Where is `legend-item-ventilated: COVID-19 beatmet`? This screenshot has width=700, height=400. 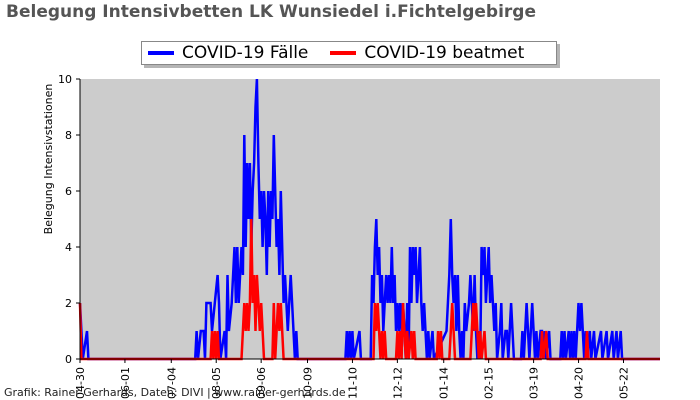
legend-item-ventilated: COVID-19 beatmet is located at coordinates (427, 53).